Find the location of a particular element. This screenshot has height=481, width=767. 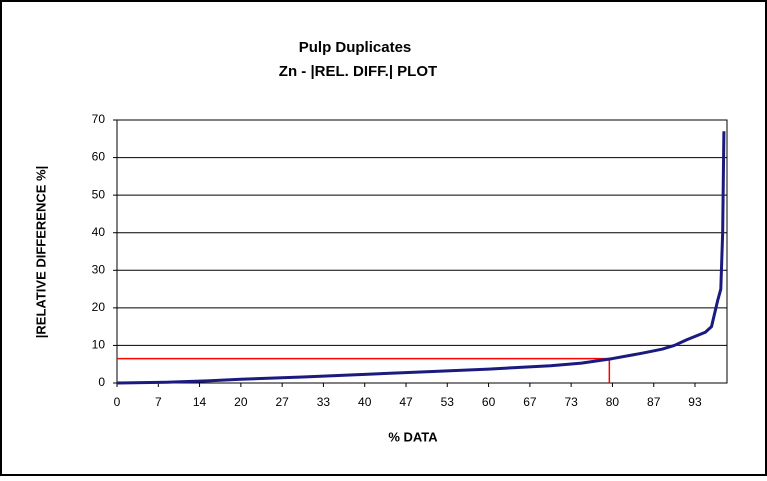

y-tick-label: 50 is located at coordinates (99, 194).